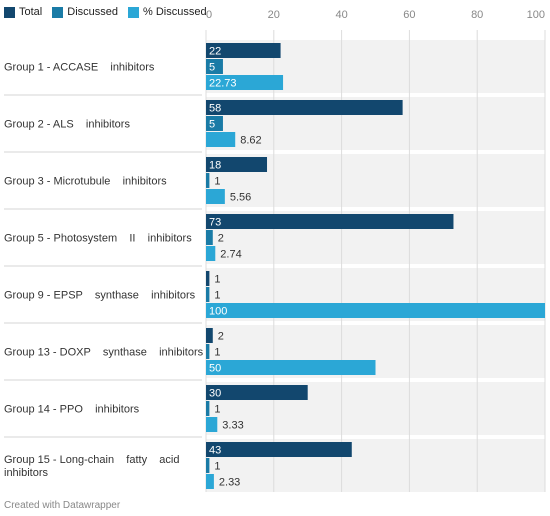  I want to click on legend-label-total: Total, so click(31, 12).